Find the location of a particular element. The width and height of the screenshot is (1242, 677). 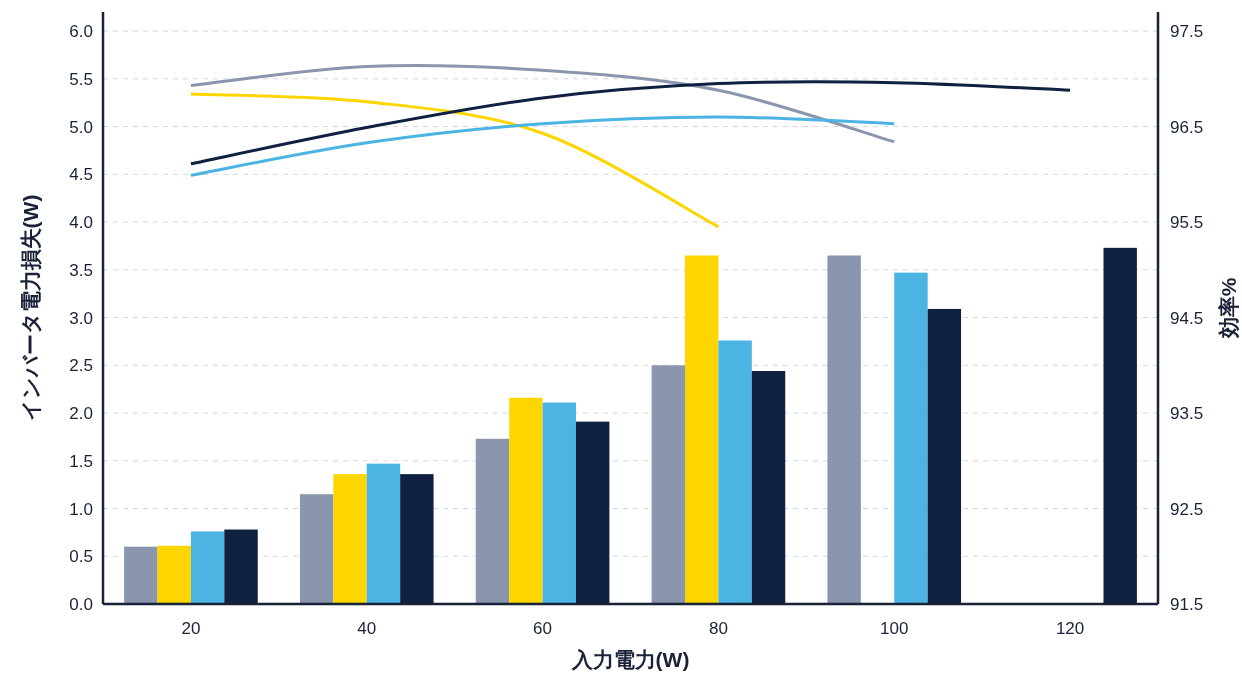

y2-tick-label: 92.5 is located at coordinates (1187, 509).